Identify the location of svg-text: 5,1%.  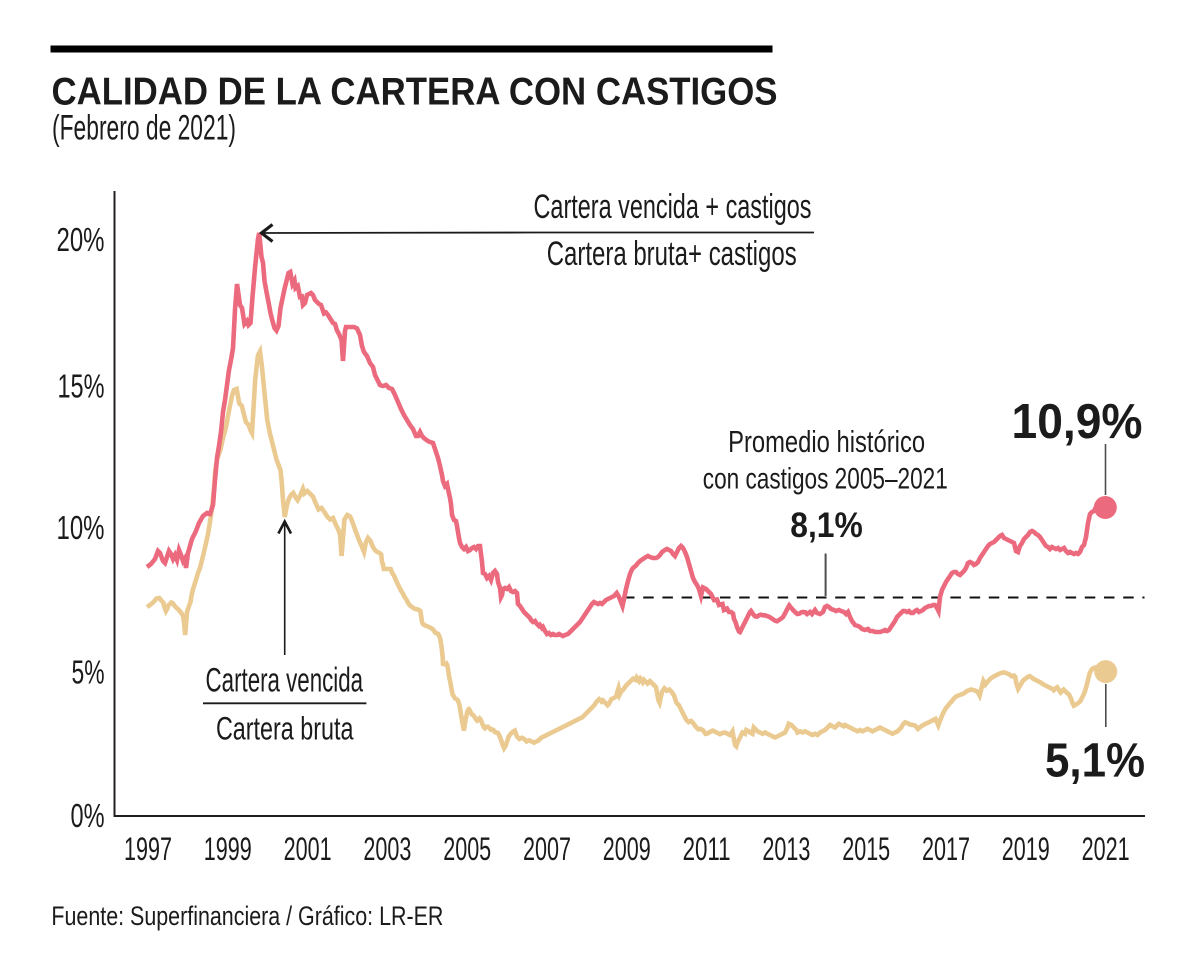
(1095, 761).